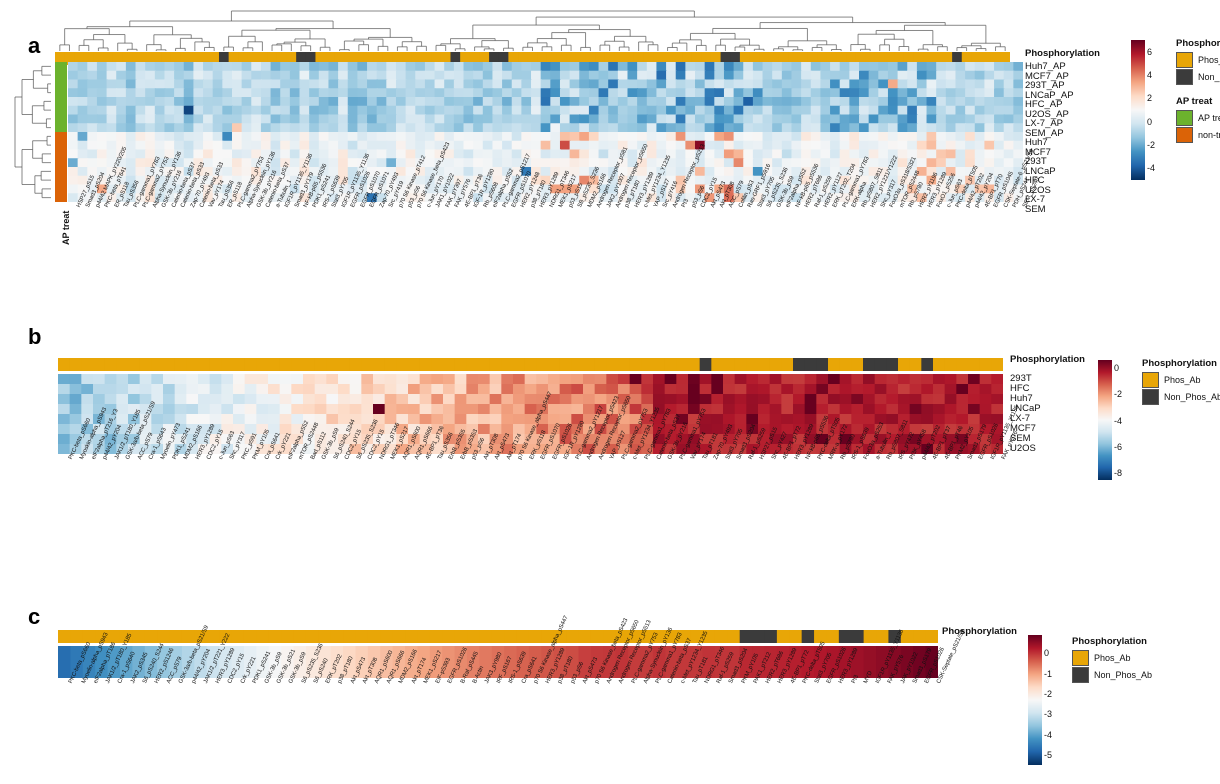 This screenshot has width=1220, height=784. What do you see at coordinates (1184, 118) in the screenshot?
I see `ap-treat-swatch` at bounding box center [1184, 118].